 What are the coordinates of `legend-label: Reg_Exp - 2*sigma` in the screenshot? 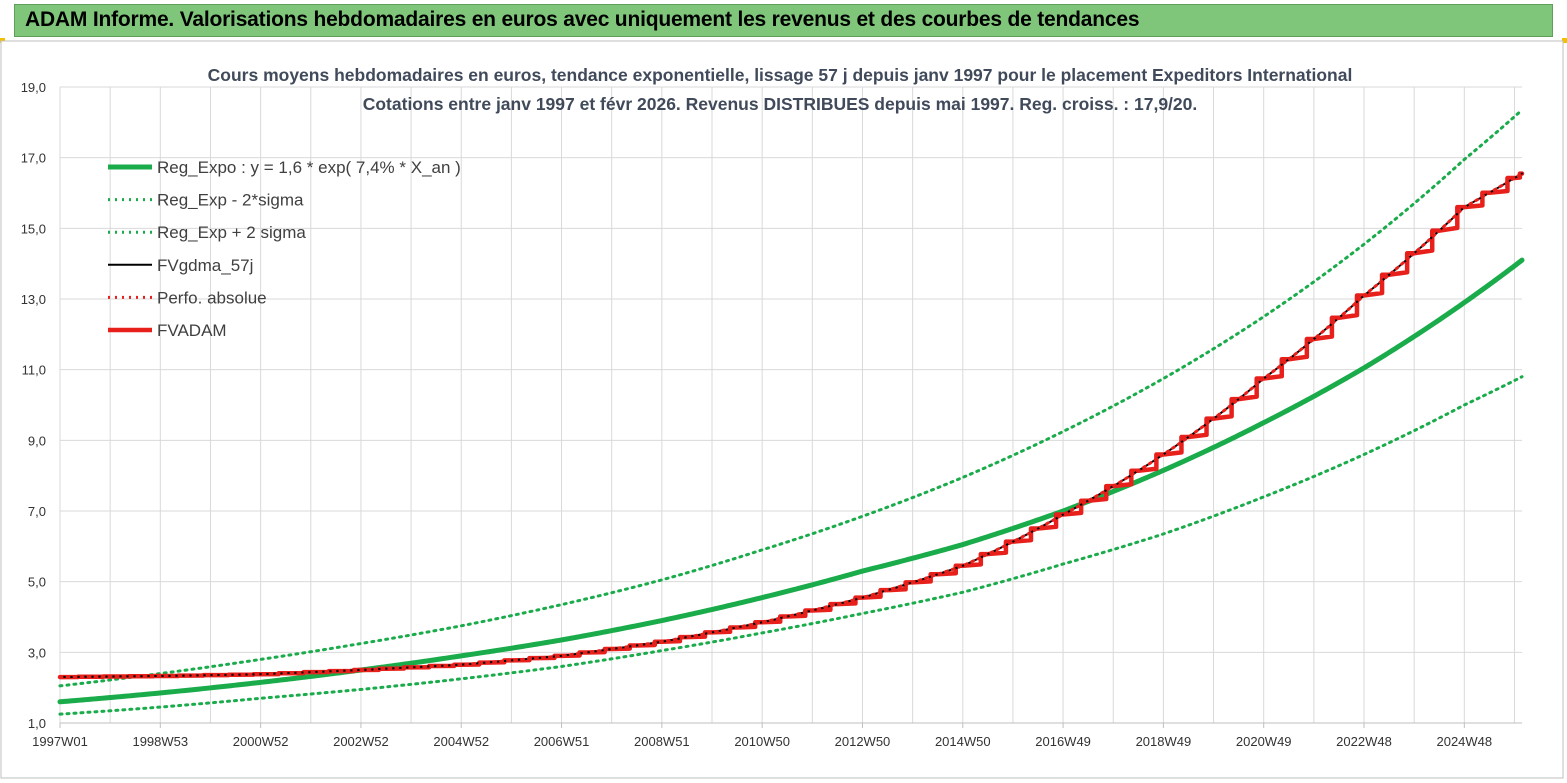 It's located at (230, 200).